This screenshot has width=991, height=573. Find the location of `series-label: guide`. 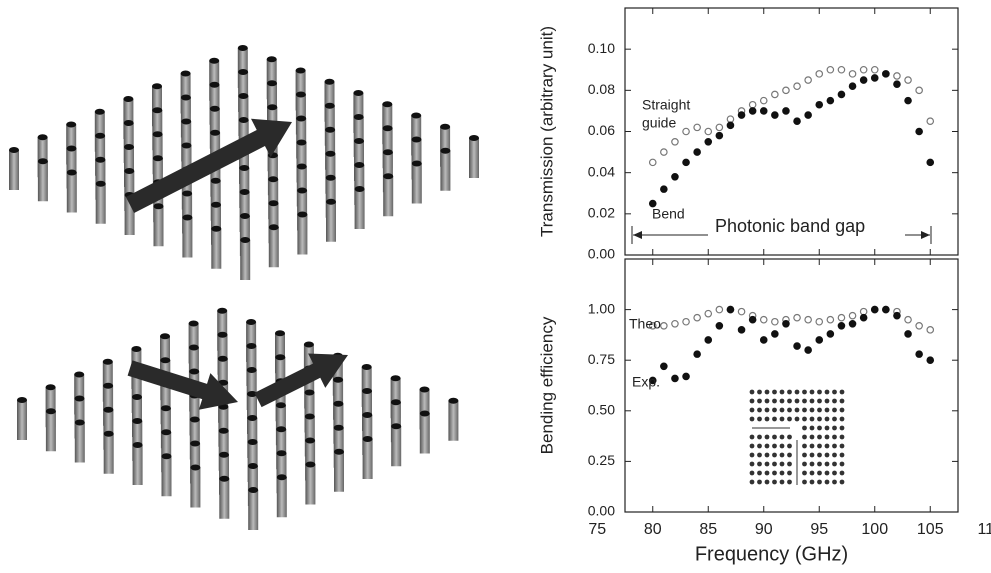

series-label: guide is located at coordinates (659, 123).